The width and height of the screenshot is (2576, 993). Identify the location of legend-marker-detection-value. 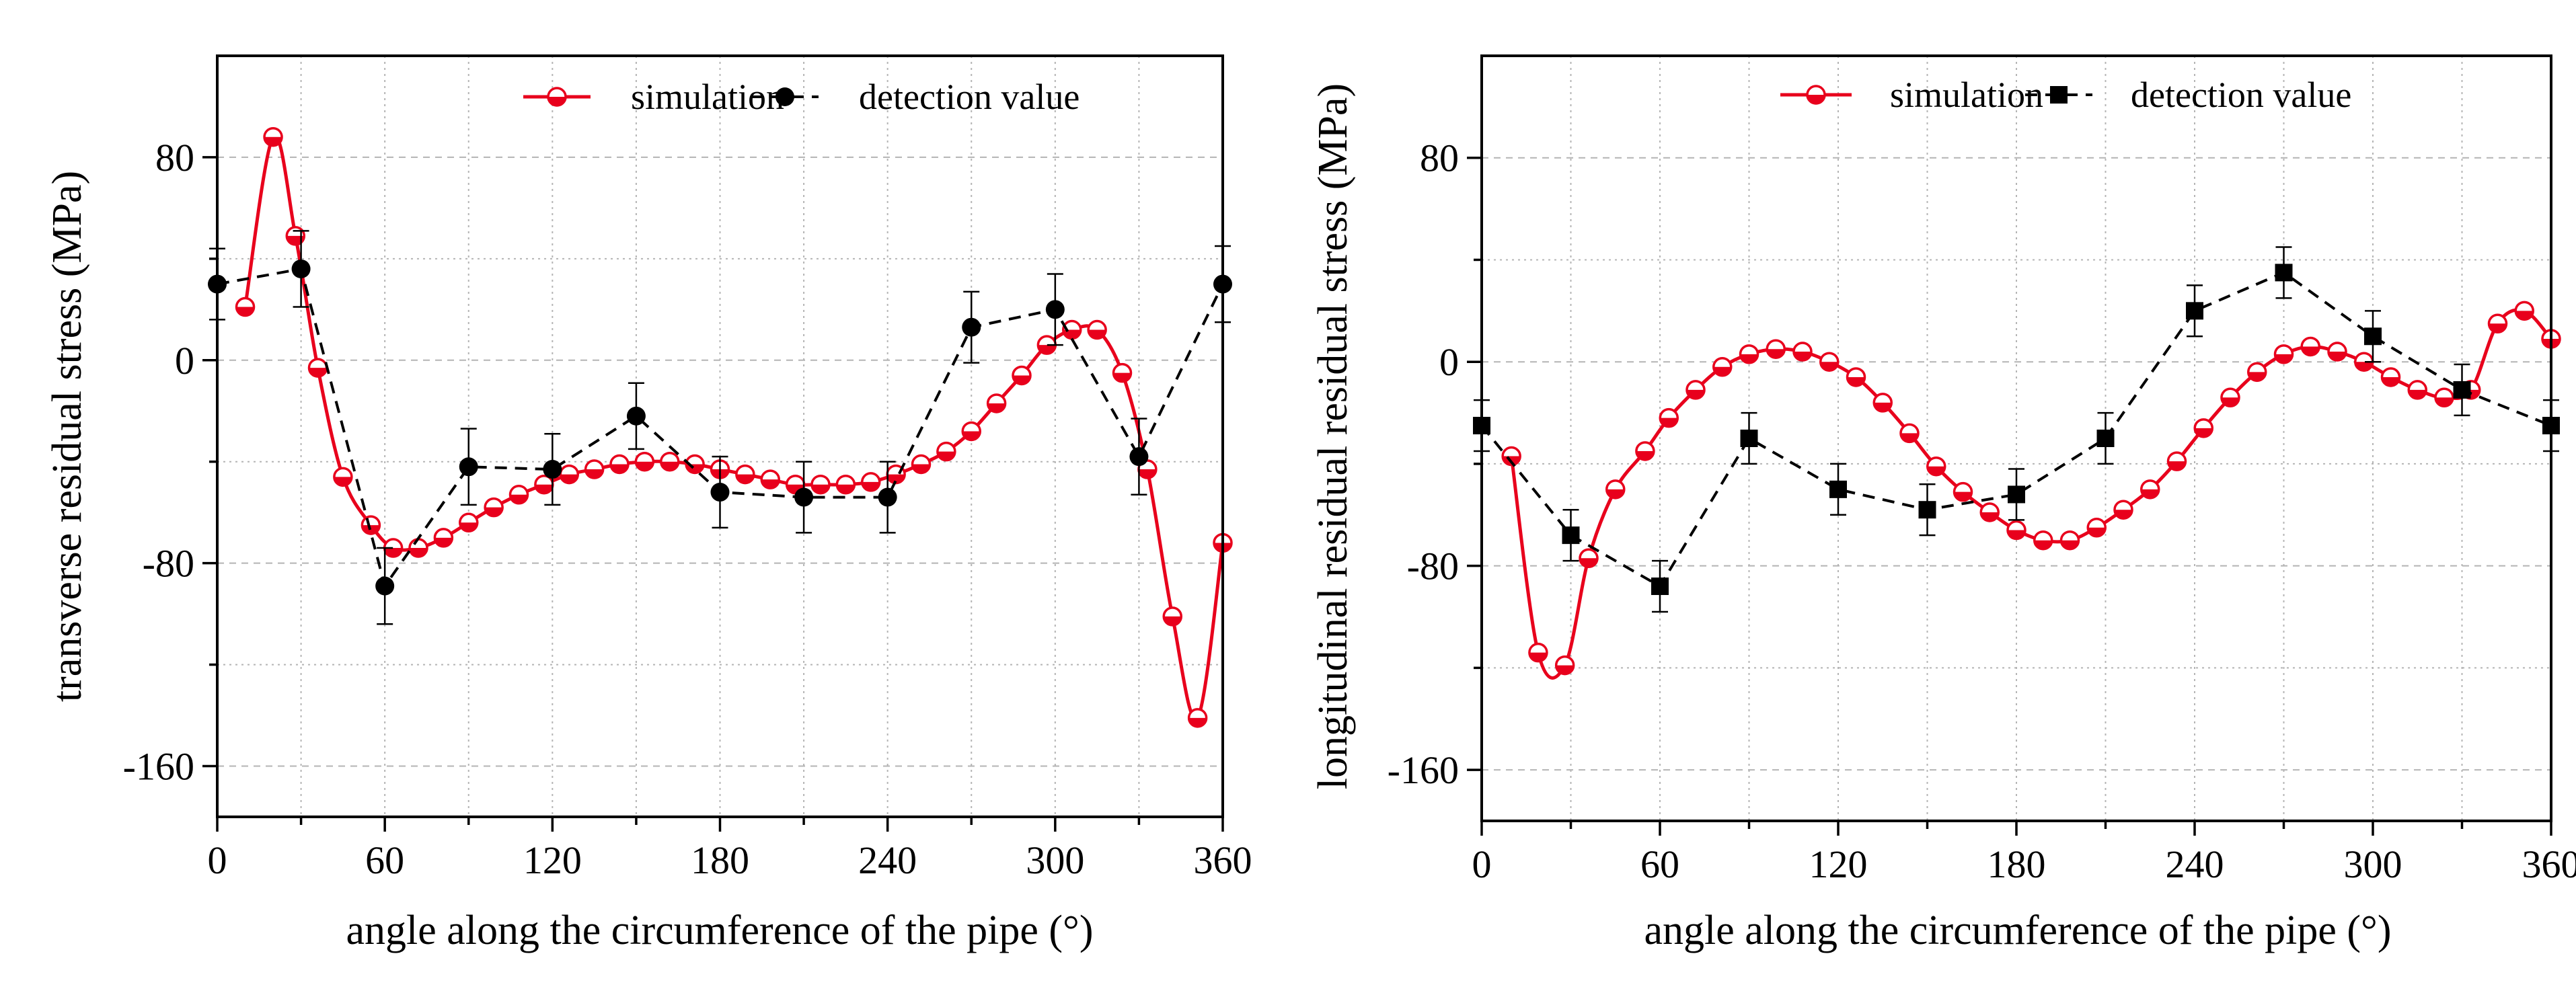
(784, 96).